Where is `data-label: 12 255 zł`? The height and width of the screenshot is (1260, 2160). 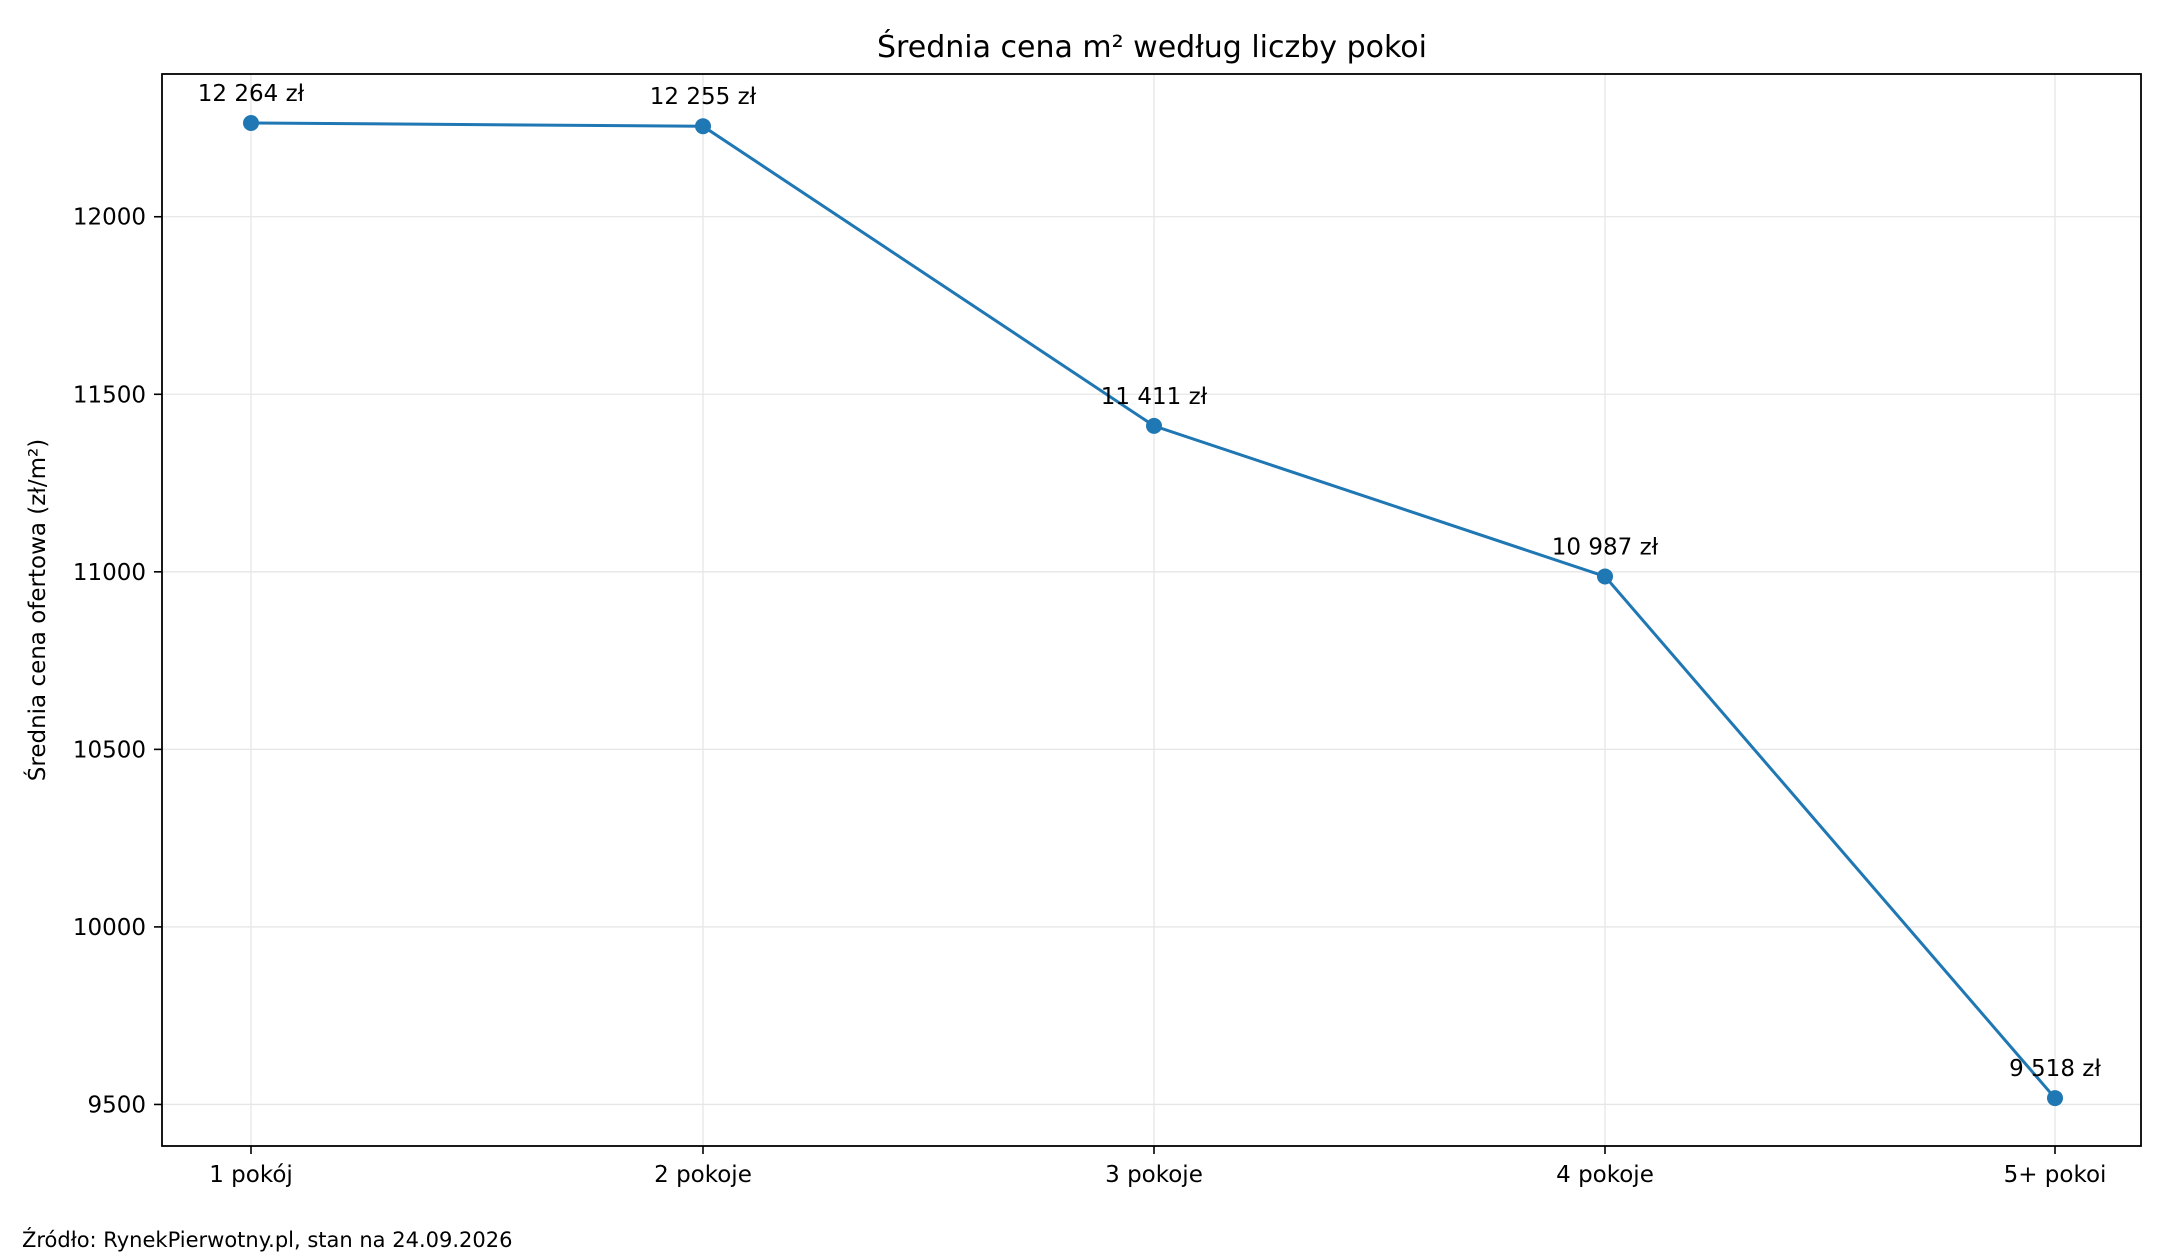
data-label: 12 255 zł is located at coordinates (703, 97).